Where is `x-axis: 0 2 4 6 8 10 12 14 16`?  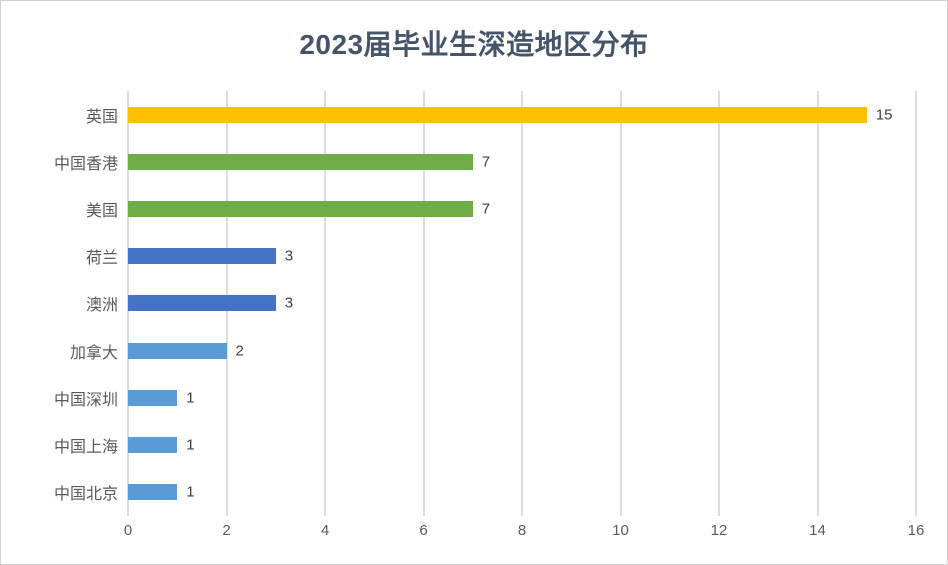 x-axis: 0 2 4 6 8 10 12 14 16 is located at coordinates (524, 537).